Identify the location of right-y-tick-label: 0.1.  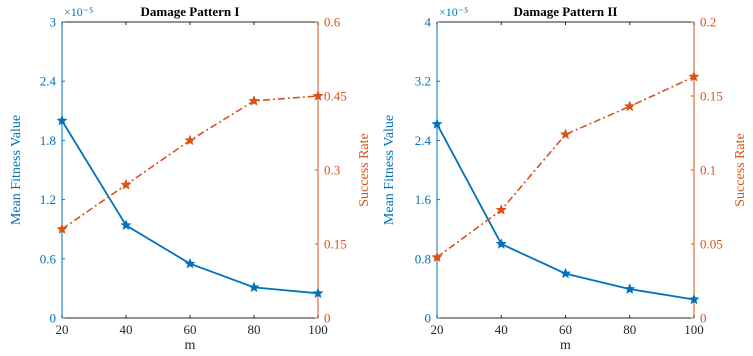
(708, 170).